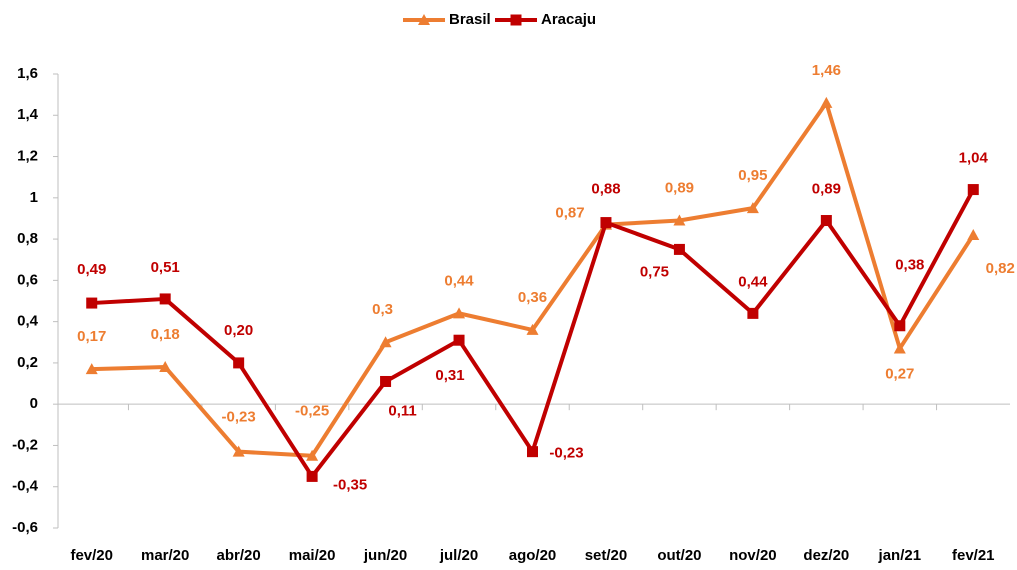  What do you see at coordinates (25, 486) in the screenshot?
I see `y-tick-label: -0,4` at bounding box center [25, 486].